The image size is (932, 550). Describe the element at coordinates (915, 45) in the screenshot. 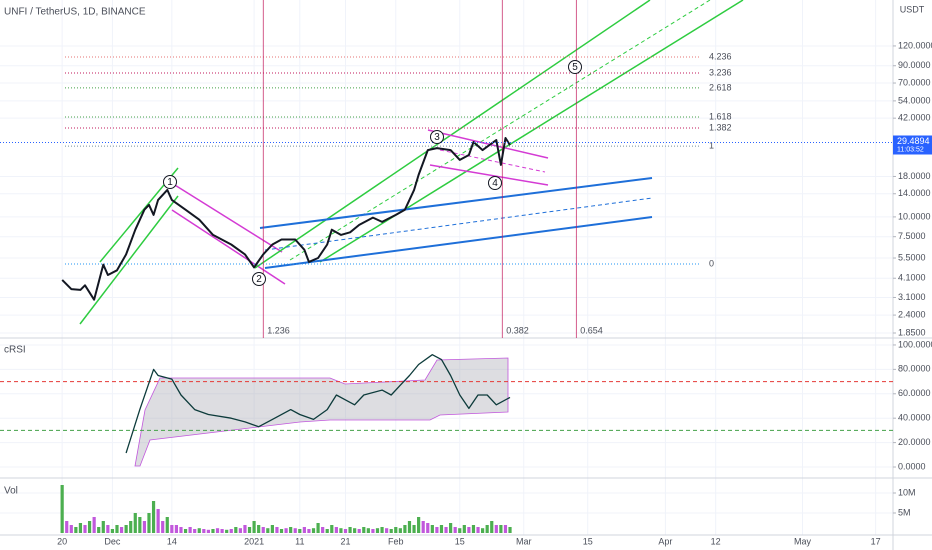

I see `y-tick-label: 120.0000` at that location.